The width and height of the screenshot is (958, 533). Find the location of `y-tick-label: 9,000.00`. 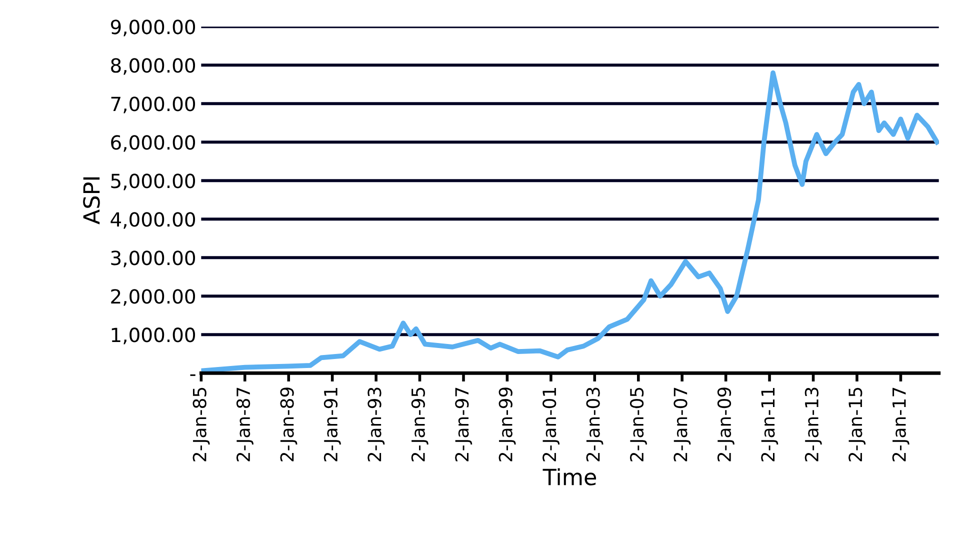

y-tick-label: 9,000.00 is located at coordinates (153, 28).